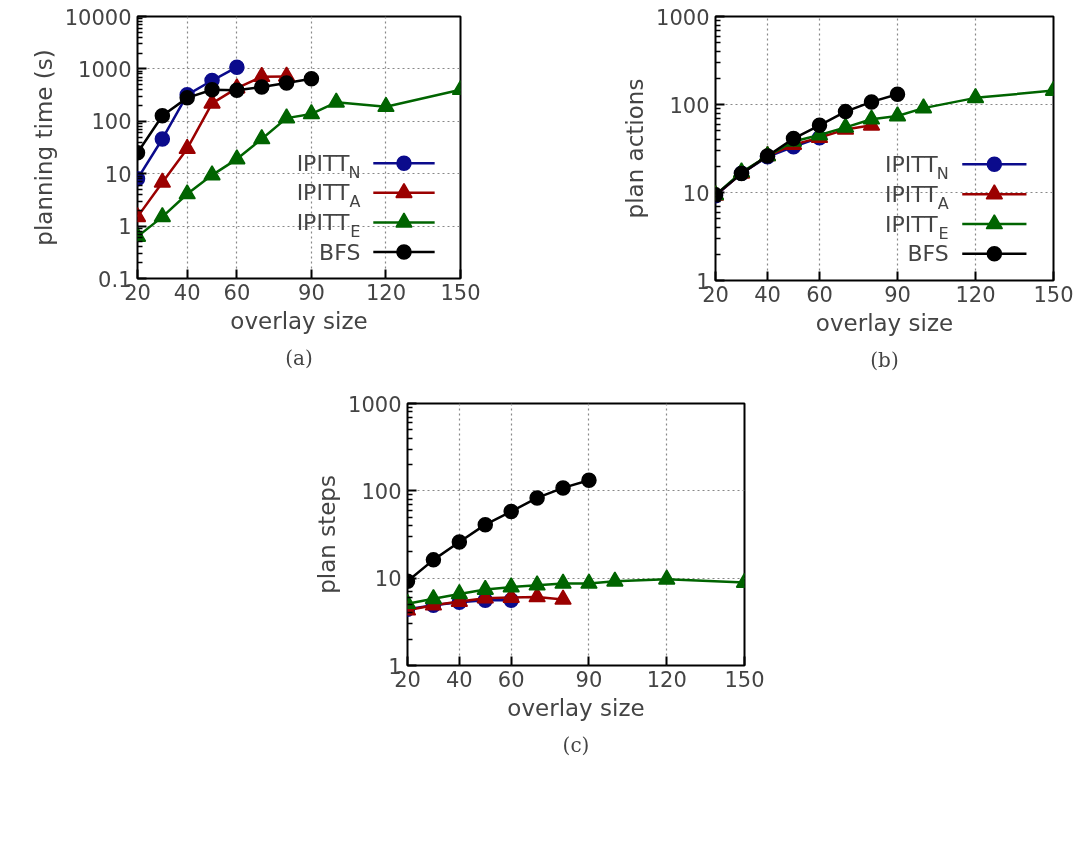 The image size is (1077, 843). What do you see at coordinates (327, 534) in the screenshot?
I see `y-axis-title: plan steps` at bounding box center [327, 534].